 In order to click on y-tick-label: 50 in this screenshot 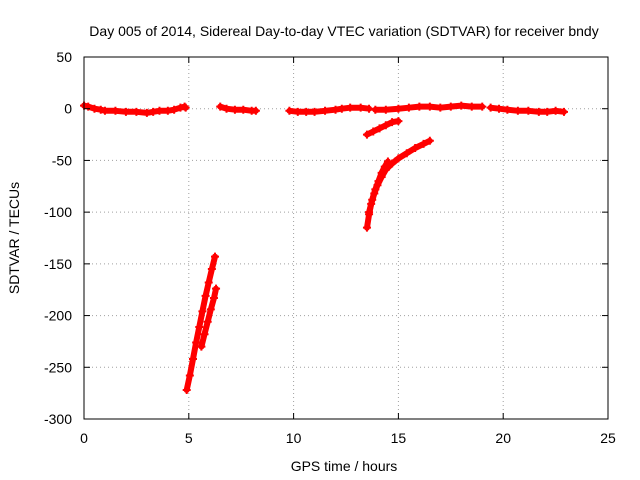, I will do `click(64, 57)`.